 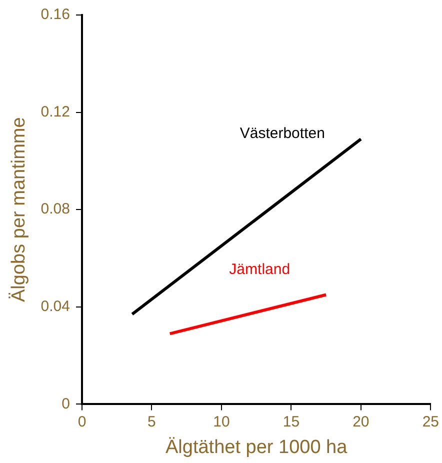 I want to click on series-label: Jämtland, so click(x=259, y=269).